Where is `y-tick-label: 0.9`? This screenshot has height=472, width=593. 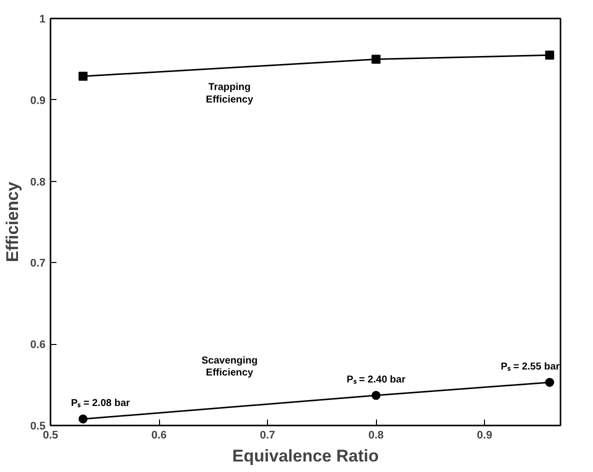 y-tick-label: 0.9 is located at coordinates (38, 100).